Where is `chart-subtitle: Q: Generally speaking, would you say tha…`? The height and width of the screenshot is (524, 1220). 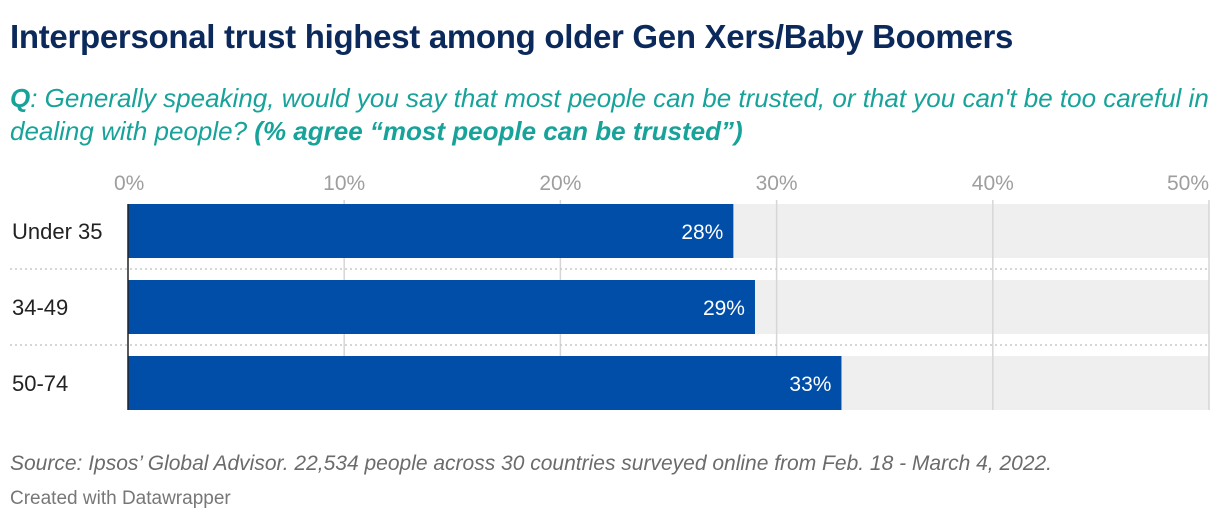
chart-subtitle: Q: Generally speaking, would you say tha… is located at coordinates (610, 115).